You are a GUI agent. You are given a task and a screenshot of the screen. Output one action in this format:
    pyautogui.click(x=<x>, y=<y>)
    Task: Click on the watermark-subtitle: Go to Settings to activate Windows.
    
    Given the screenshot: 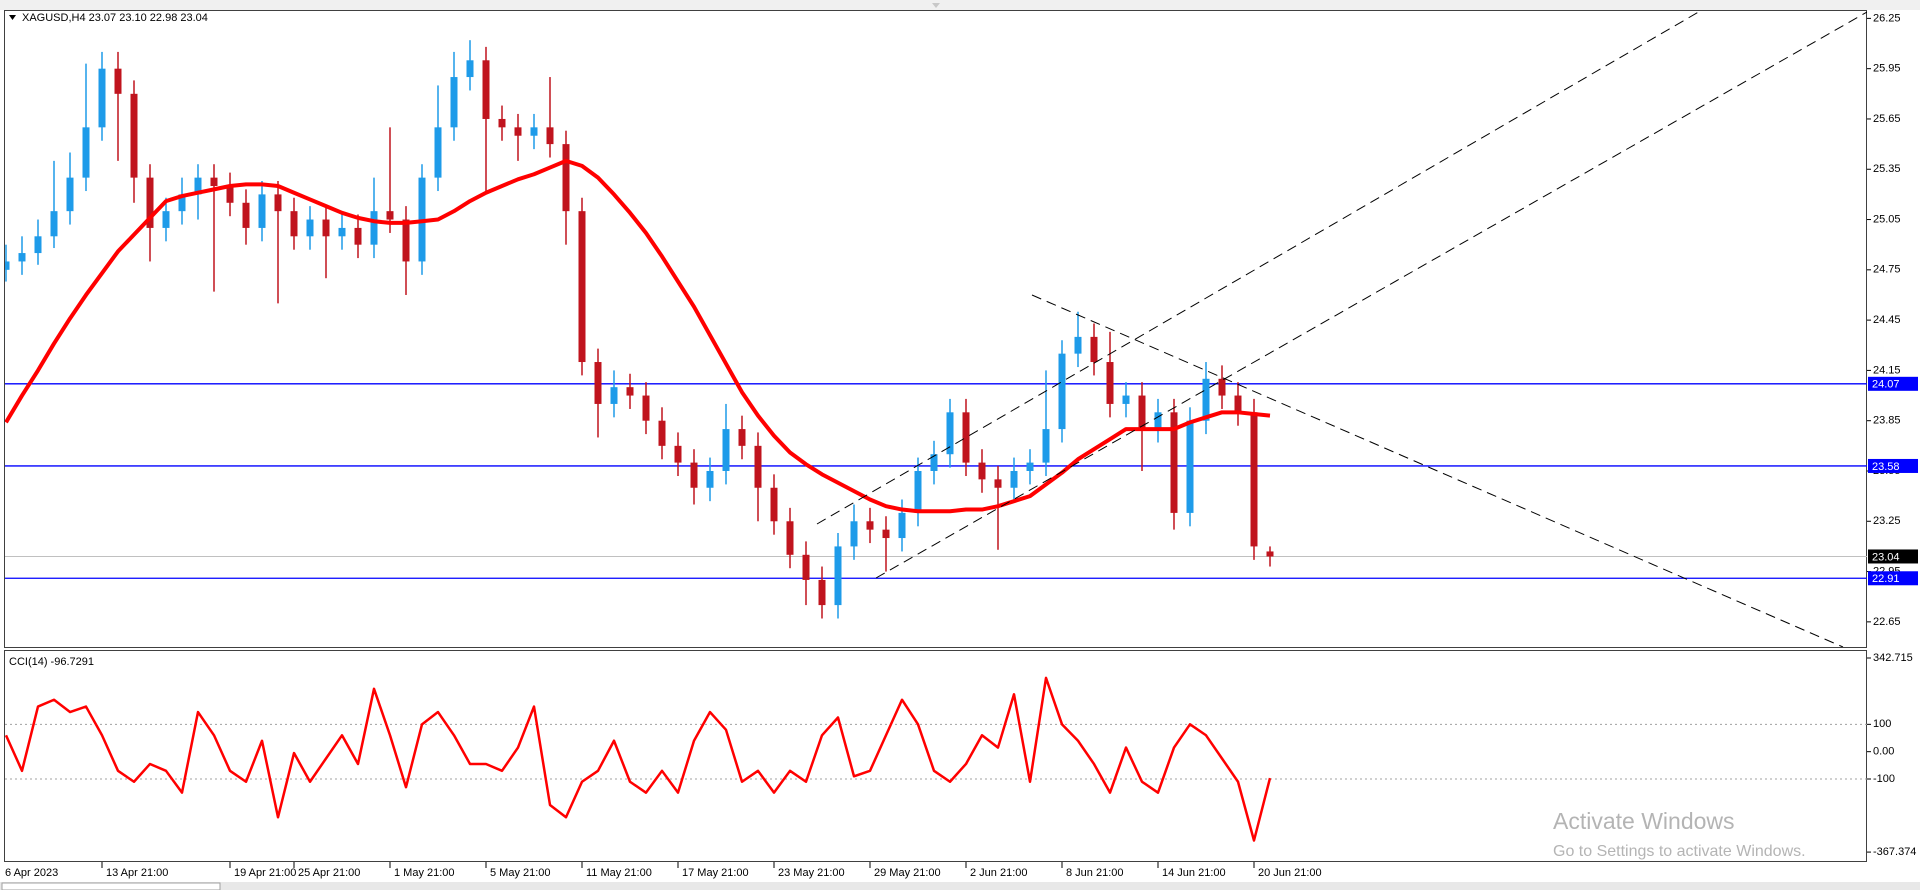 What is the action you would take?
    pyautogui.click(x=1679, y=851)
    